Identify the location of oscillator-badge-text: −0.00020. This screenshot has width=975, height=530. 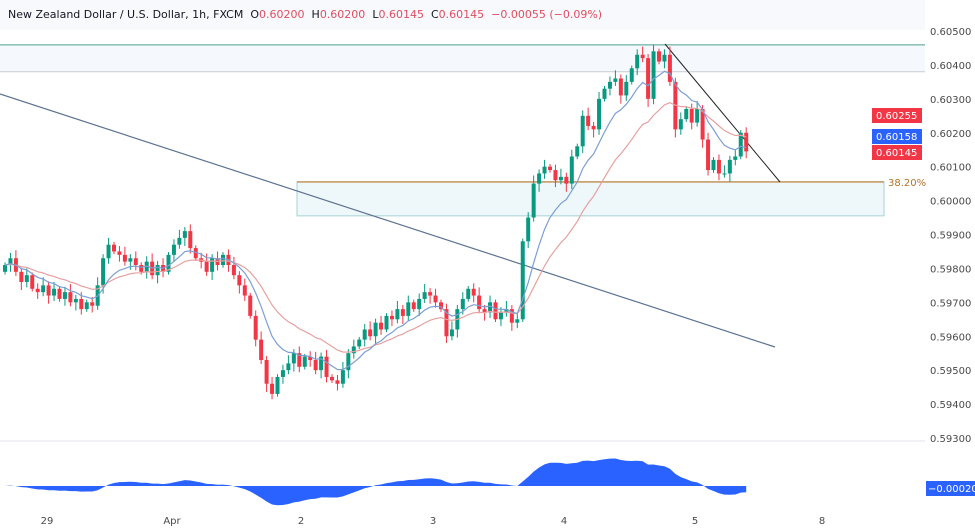
(951, 489).